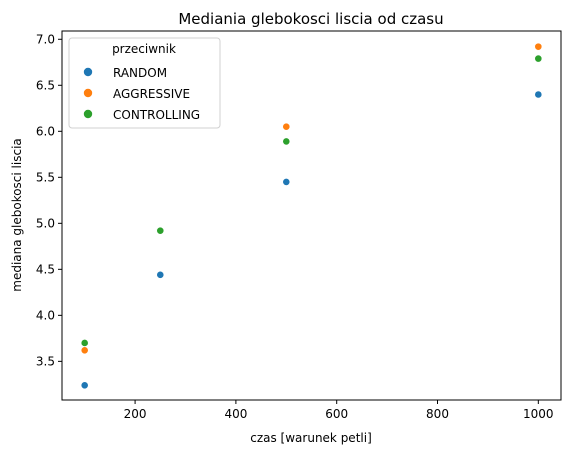 The image size is (570, 455). What do you see at coordinates (45, 361) in the screenshot?
I see `y-tick-label: 3.5` at bounding box center [45, 361].